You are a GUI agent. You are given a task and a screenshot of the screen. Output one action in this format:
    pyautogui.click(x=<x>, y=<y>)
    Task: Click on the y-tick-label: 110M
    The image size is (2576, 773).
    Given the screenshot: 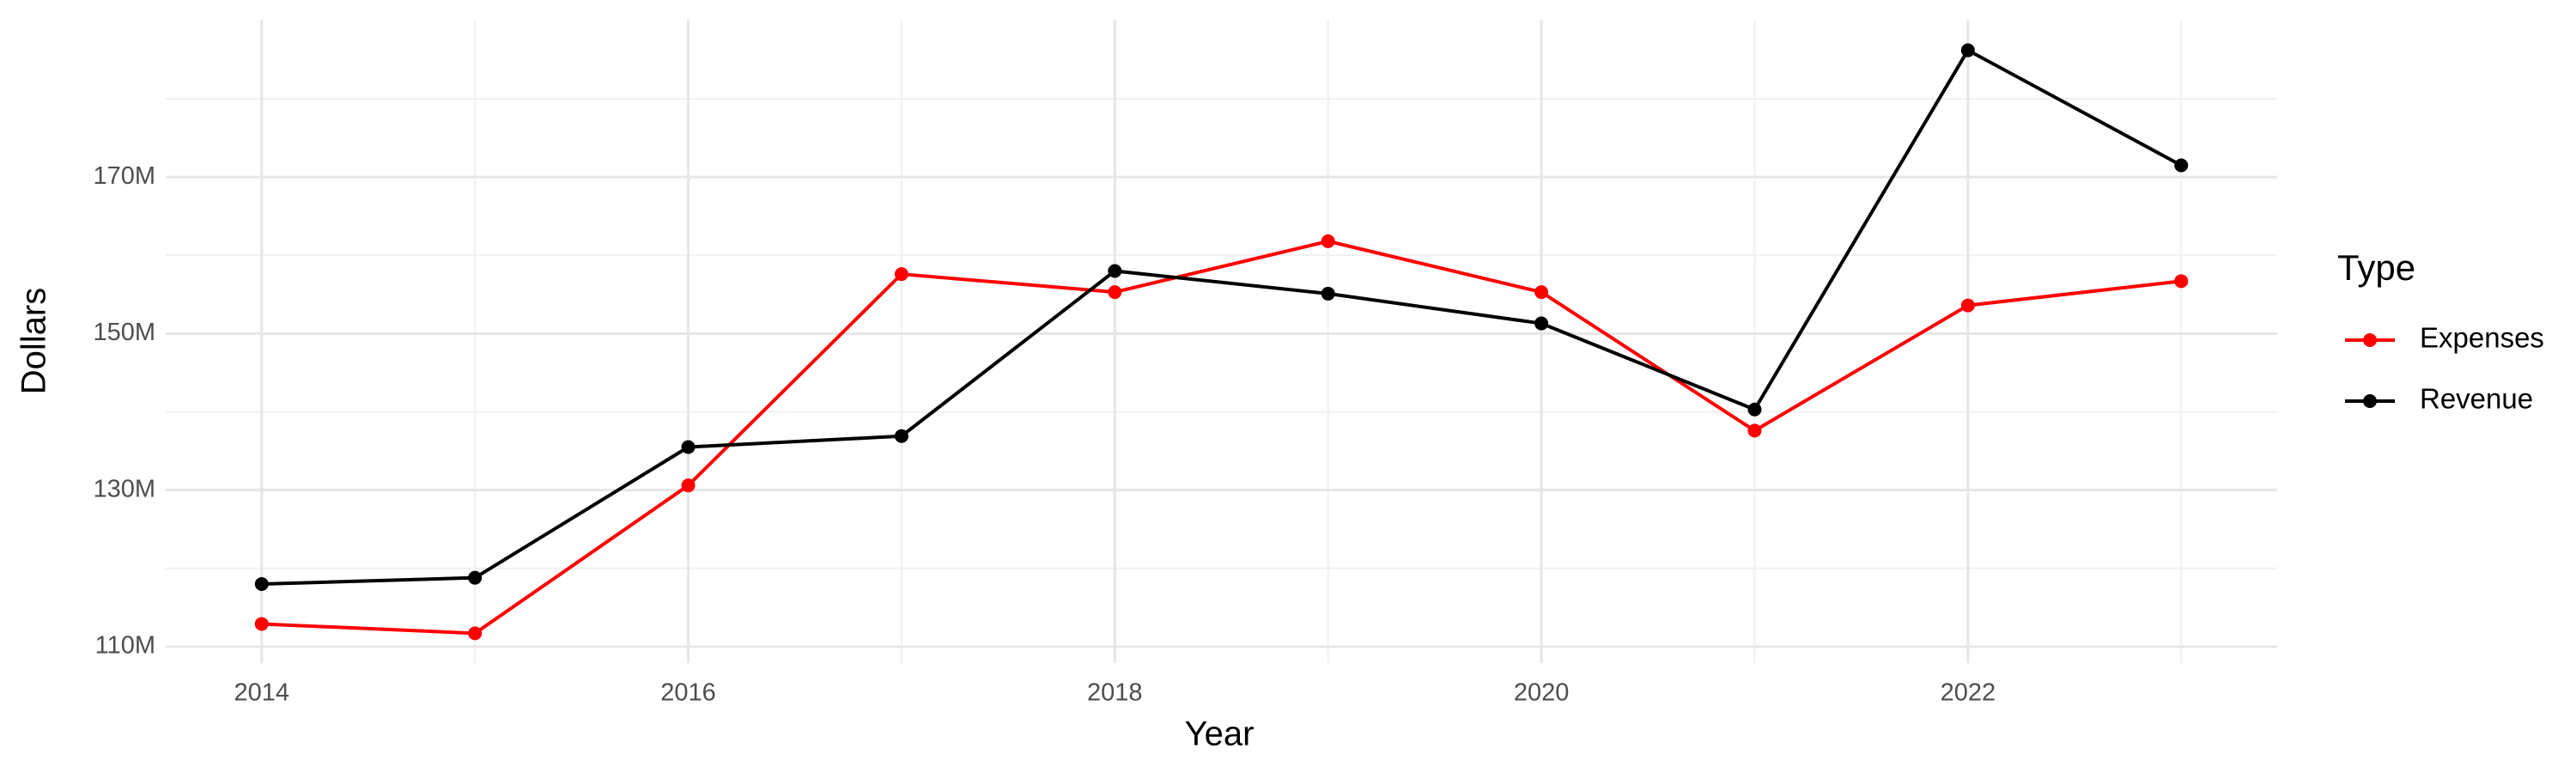 What is the action you would take?
    pyautogui.click(x=125, y=646)
    